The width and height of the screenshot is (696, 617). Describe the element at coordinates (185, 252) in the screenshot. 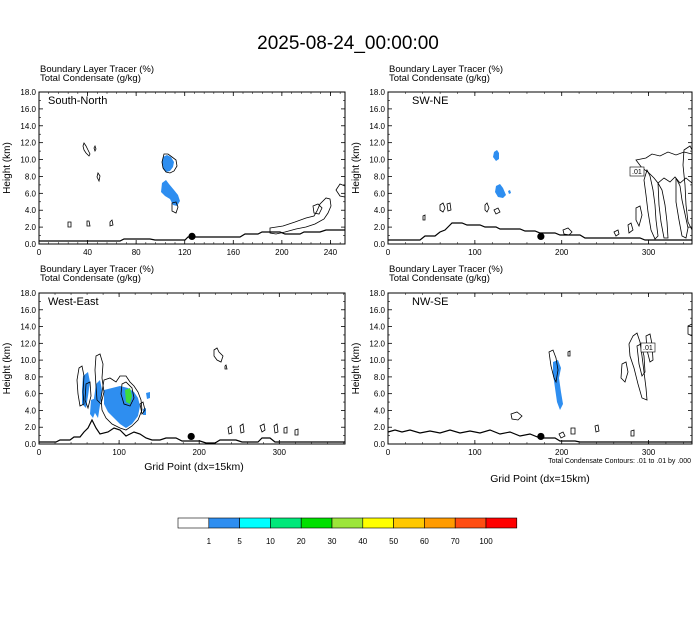

I see `x-tick-label: 120` at that location.